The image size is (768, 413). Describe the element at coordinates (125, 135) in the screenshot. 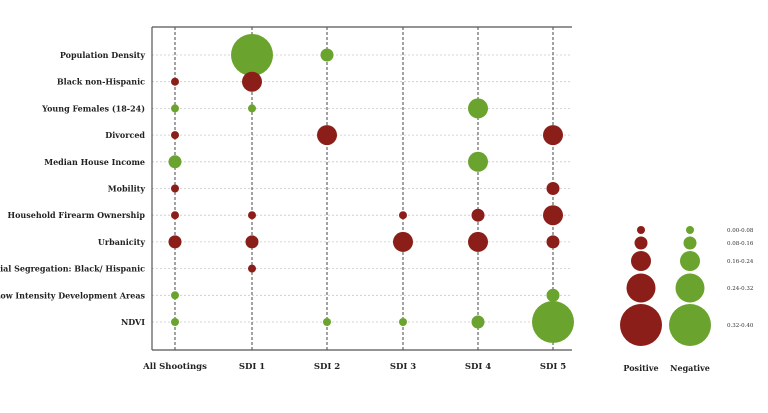

I see `row-label-divorced: Divorced` at that location.